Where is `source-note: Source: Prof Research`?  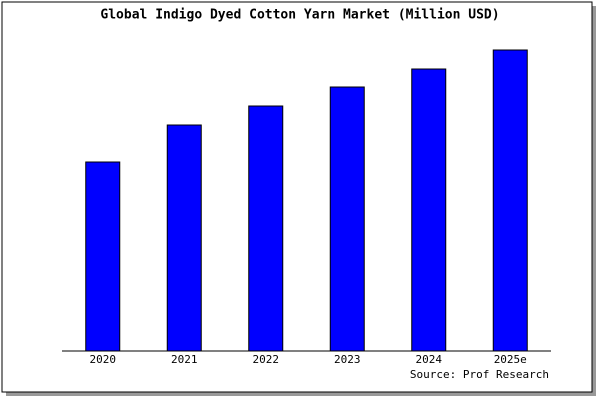 source-note: Source: Prof Research is located at coordinates (479, 374).